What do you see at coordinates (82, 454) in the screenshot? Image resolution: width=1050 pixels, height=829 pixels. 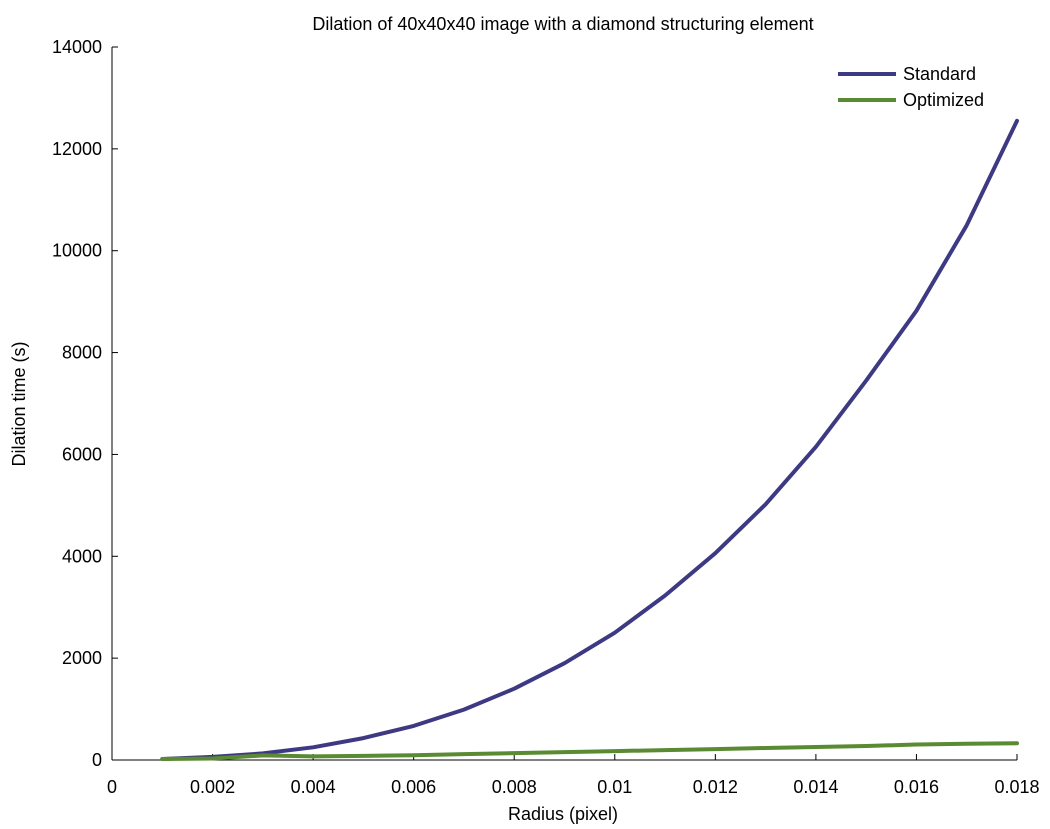 I see `y-tick-label: 6000` at bounding box center [82, 454].